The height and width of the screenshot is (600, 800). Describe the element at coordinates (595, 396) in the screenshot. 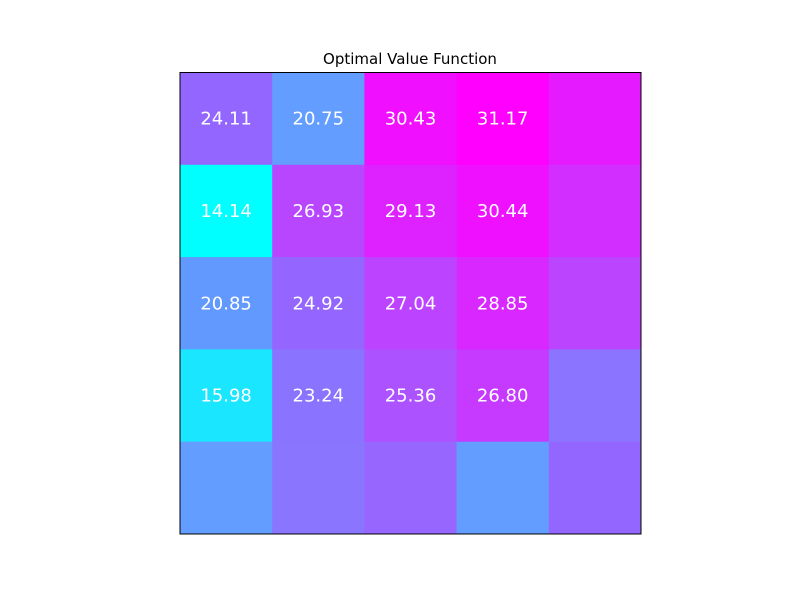

I see `heatmap-cell-r3-c4` at that location.